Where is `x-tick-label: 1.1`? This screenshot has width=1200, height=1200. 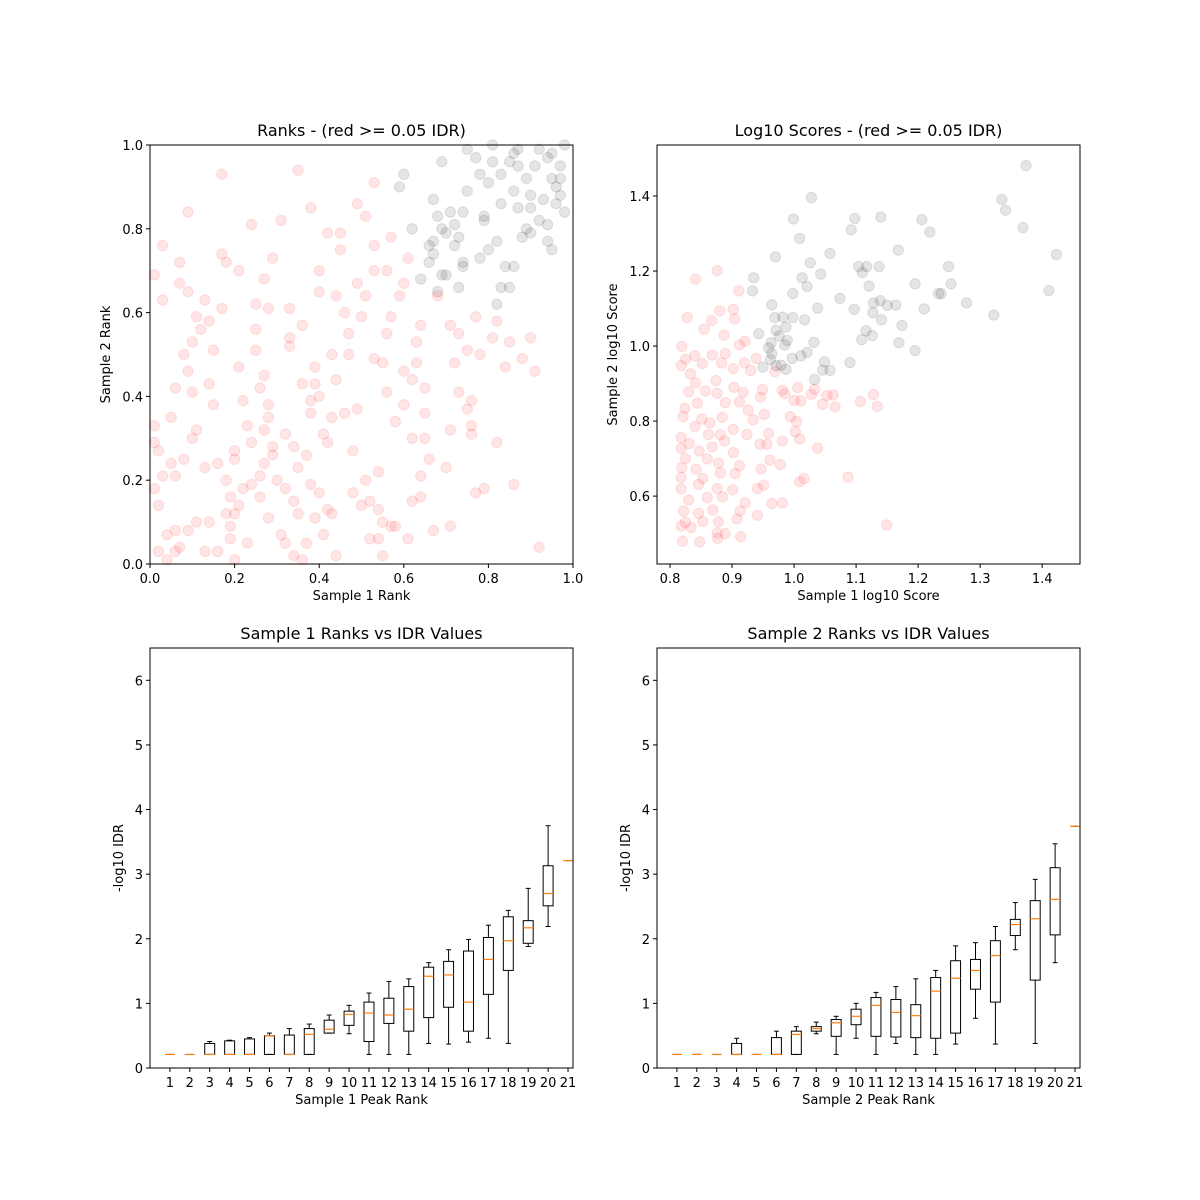 x-tick-label: 1.1 is located at coordinates (856, 579).